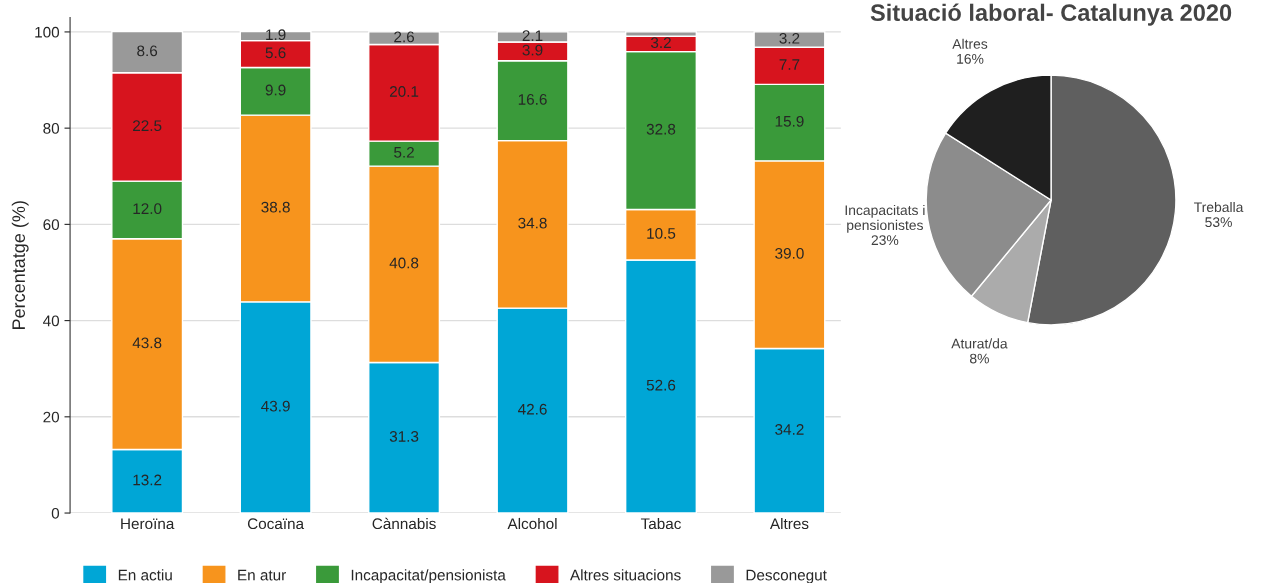 This screenshot has height=583, width=1274. I want to click on slice-label: Altres, so click(970, 43).